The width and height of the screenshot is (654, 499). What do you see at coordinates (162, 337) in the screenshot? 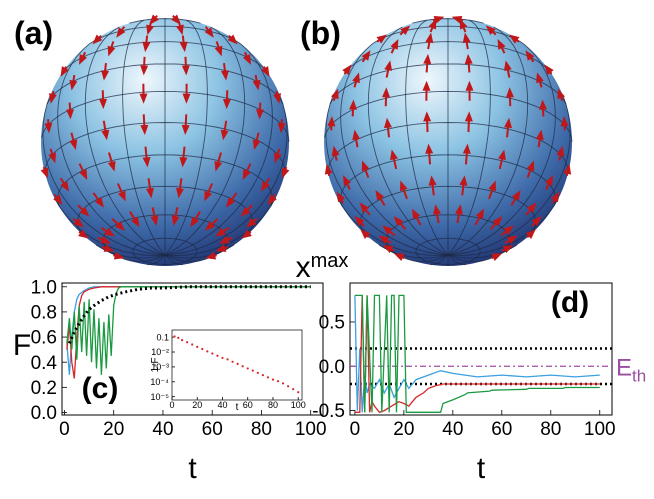
I see `y-tick-label: 0.1` at bounding box center [162, 337].